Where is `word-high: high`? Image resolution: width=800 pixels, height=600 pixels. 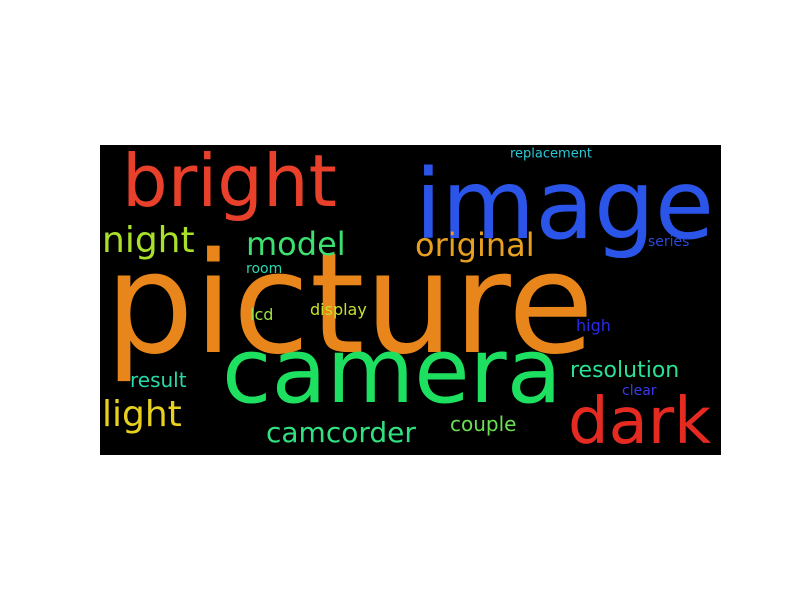
word-high: high is located at coordinates (593, 325).